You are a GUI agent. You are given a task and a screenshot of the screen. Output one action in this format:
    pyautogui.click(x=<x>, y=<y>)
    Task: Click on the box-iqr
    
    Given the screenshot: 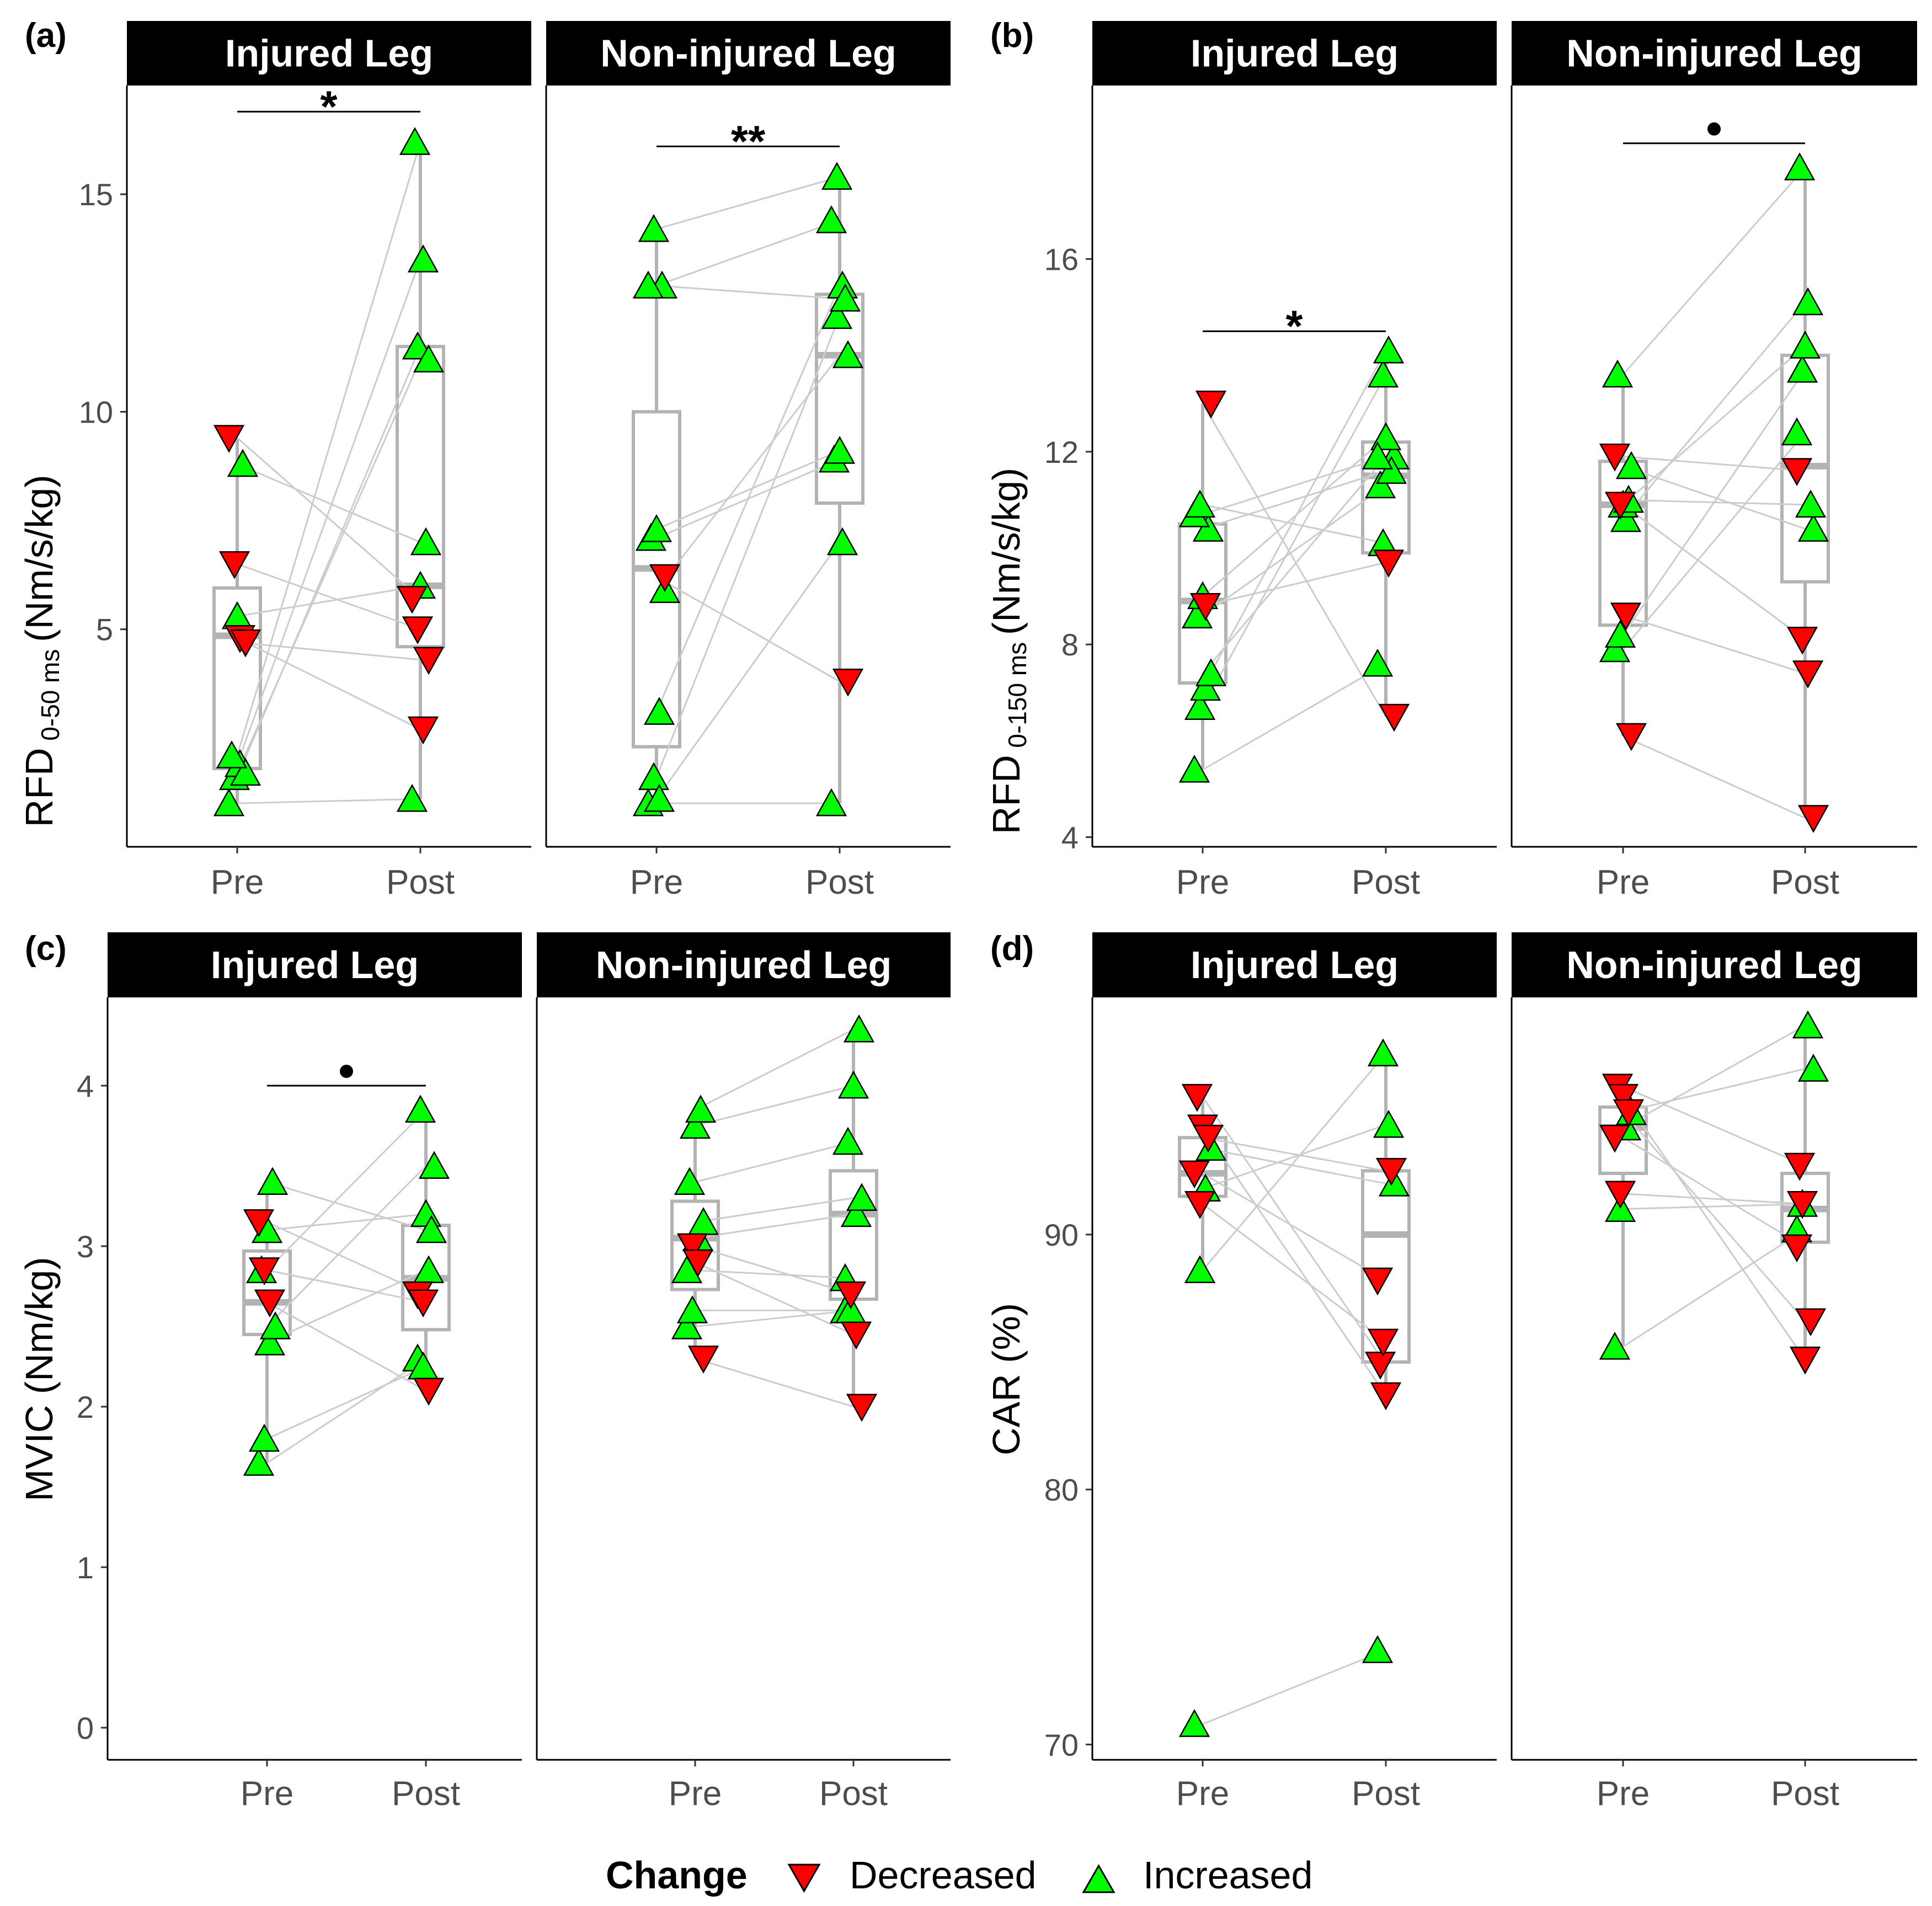 What is the action you would take?
    pyautogui.click(x=656, y=579)
    